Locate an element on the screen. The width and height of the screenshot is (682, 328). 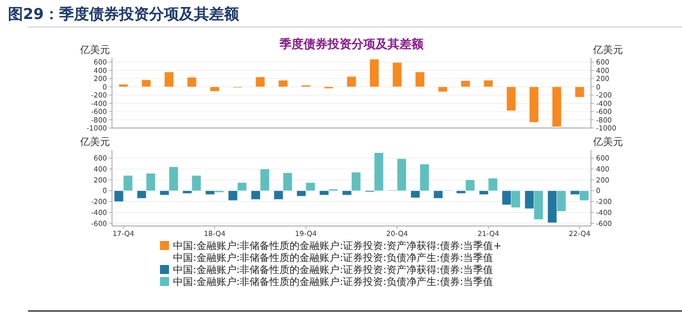
chart-title: 图29：季度债券投资分项及其差额 is located at coordinates (124, 14).